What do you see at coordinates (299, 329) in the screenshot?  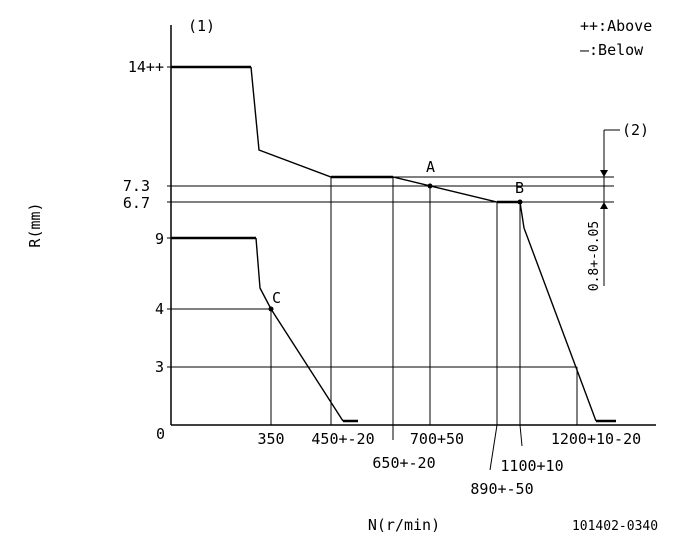 I see `curve-lower` at bounding box center [299, 329].